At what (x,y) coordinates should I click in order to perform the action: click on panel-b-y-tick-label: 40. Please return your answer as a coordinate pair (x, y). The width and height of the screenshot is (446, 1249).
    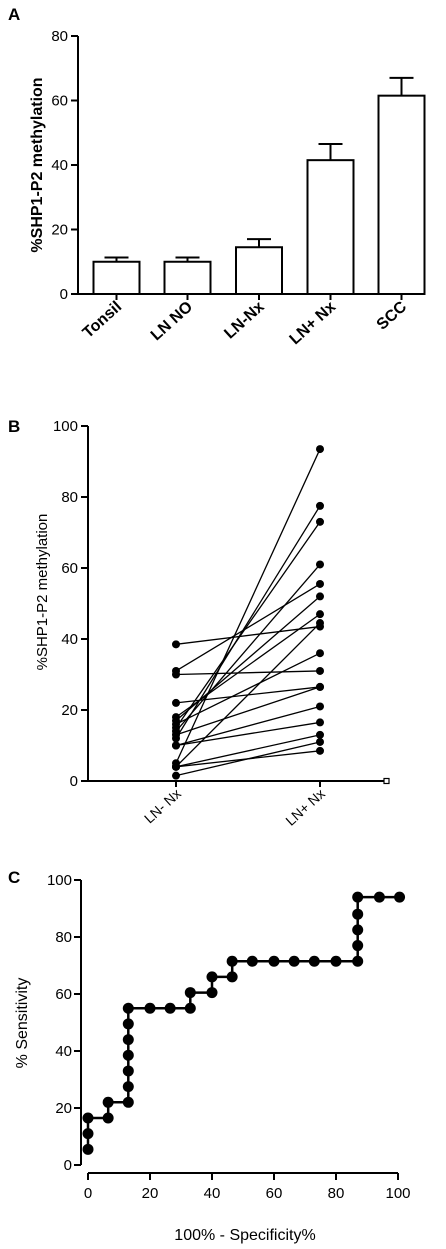
    Looking at the image, I should click on (69, 639).